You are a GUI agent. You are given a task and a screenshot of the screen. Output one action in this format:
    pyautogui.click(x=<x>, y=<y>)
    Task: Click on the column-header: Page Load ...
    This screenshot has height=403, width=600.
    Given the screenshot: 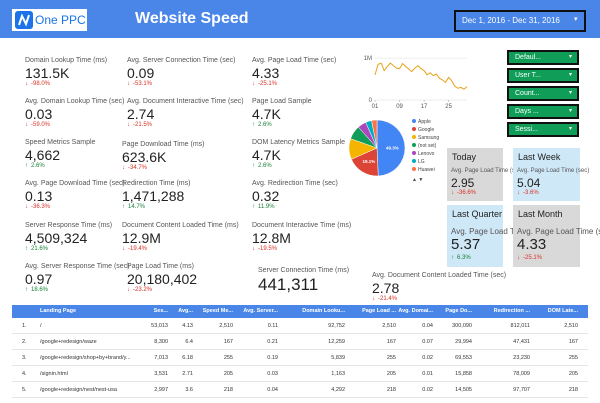 What is the action you would take?
    pyautogui.click(x=379, y=311)
    